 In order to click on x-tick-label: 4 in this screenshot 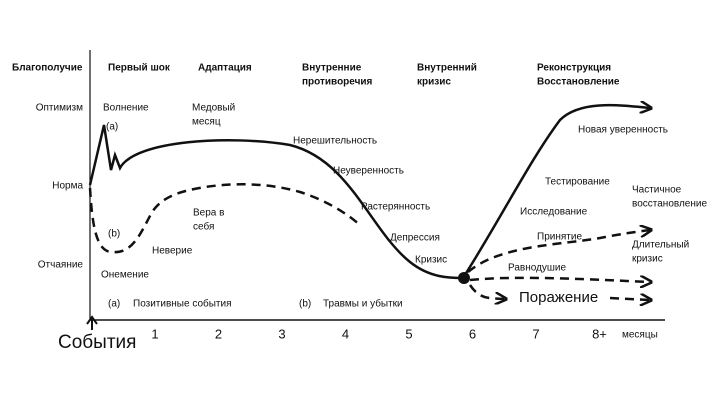, I will do `click(345, 333)`.